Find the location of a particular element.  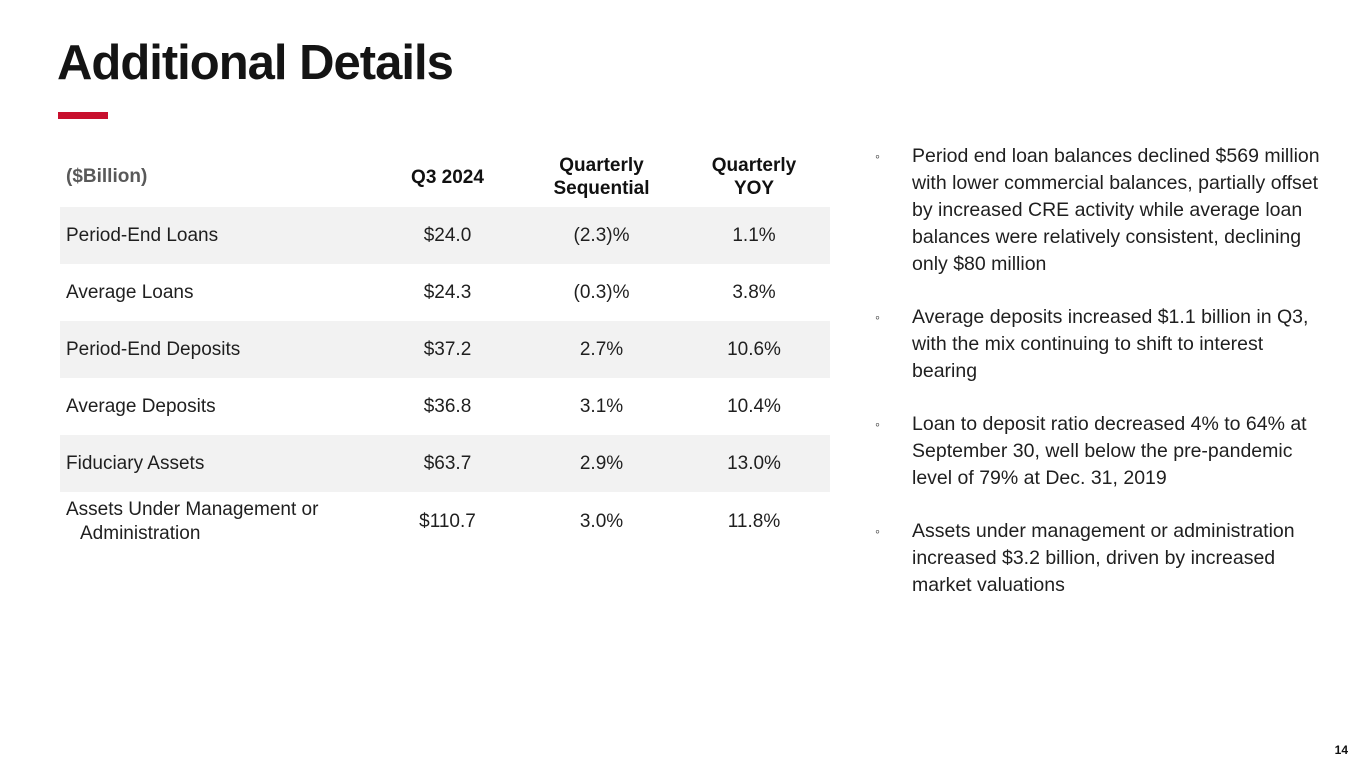

cell-q3-2024: $110.7 is located at coordinates (447, 521).